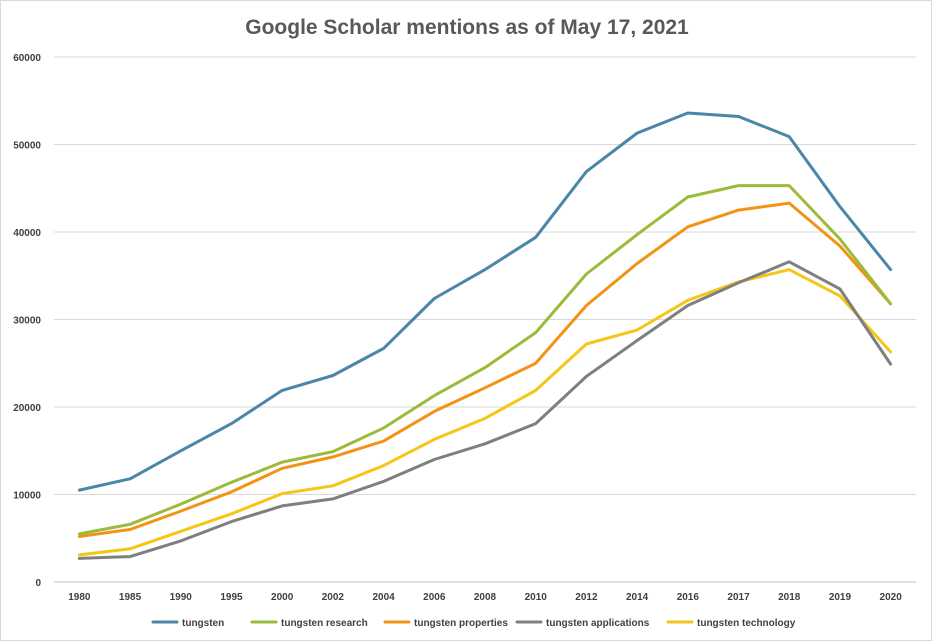  What do you see at coordinates (231, 597) in the screenshot?
I see `x-tick-label: 1995` at bounding box center [231, 597].